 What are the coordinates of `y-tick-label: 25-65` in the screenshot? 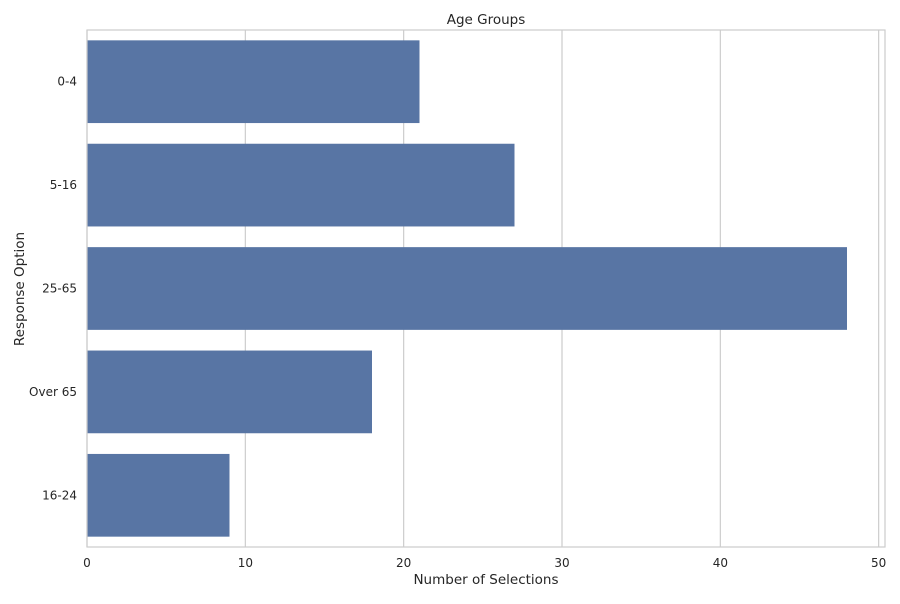 It's located at (59, 289).